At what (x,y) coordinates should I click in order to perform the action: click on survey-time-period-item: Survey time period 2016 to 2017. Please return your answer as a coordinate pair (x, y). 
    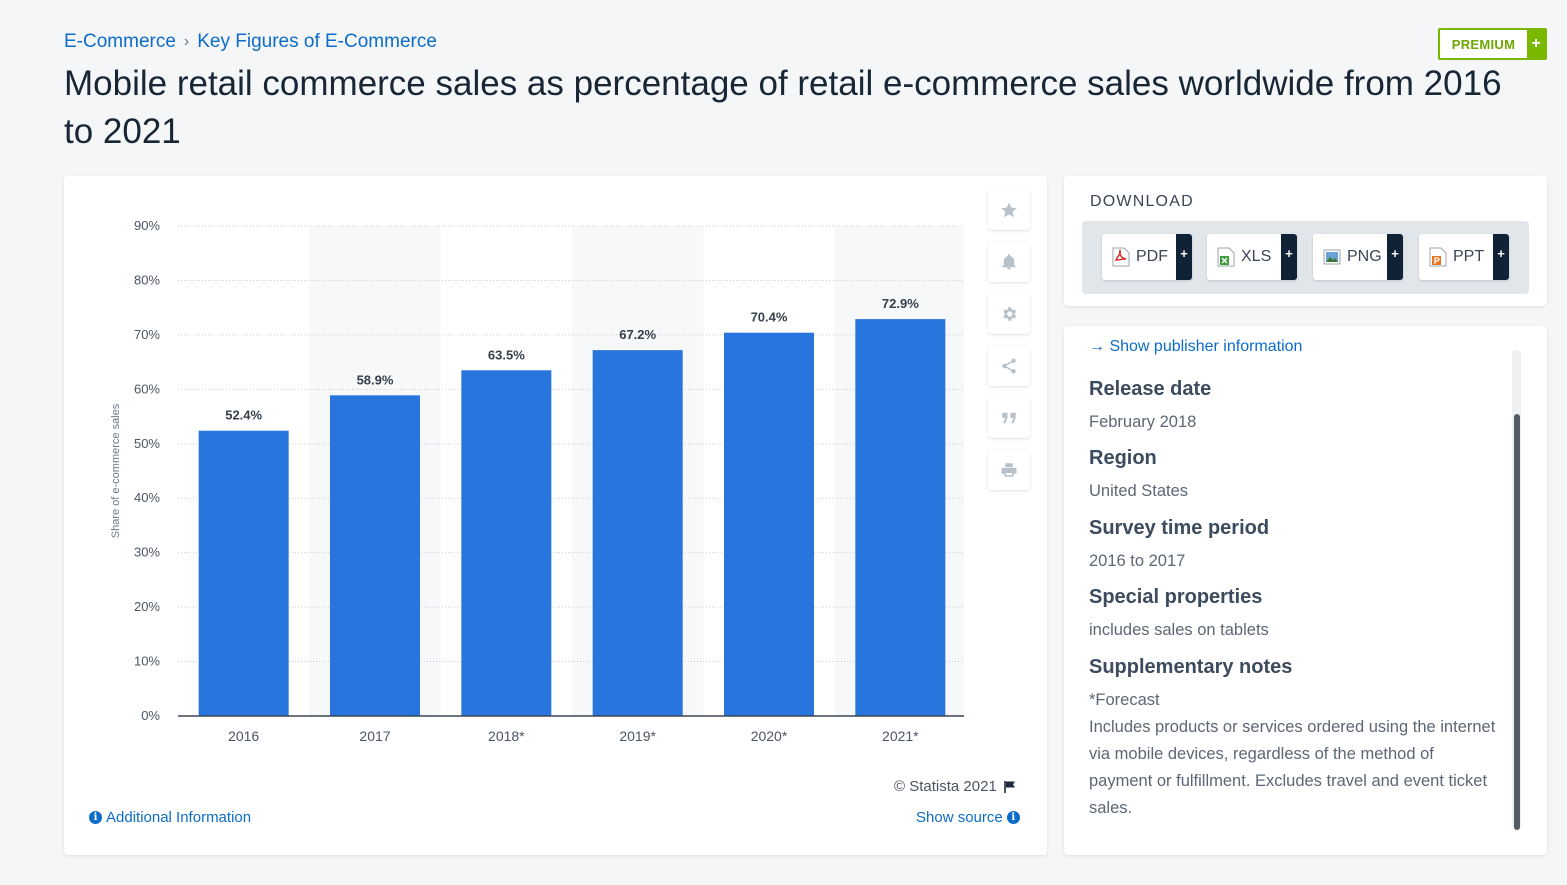
    Looking at the image, I should click on (1294, 546).